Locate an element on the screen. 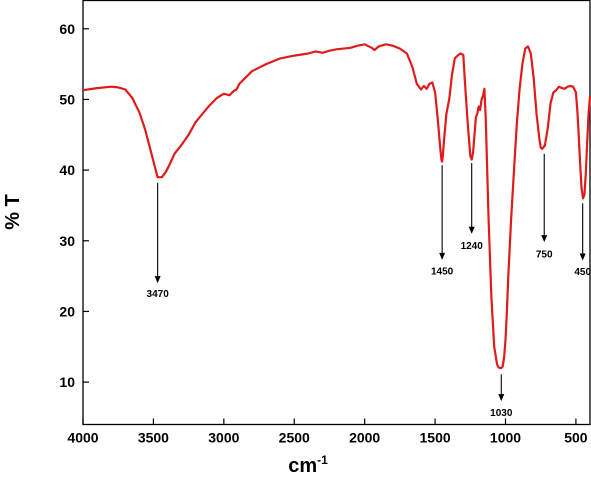  peak-label: 750 is located at coordinates (544, 254).